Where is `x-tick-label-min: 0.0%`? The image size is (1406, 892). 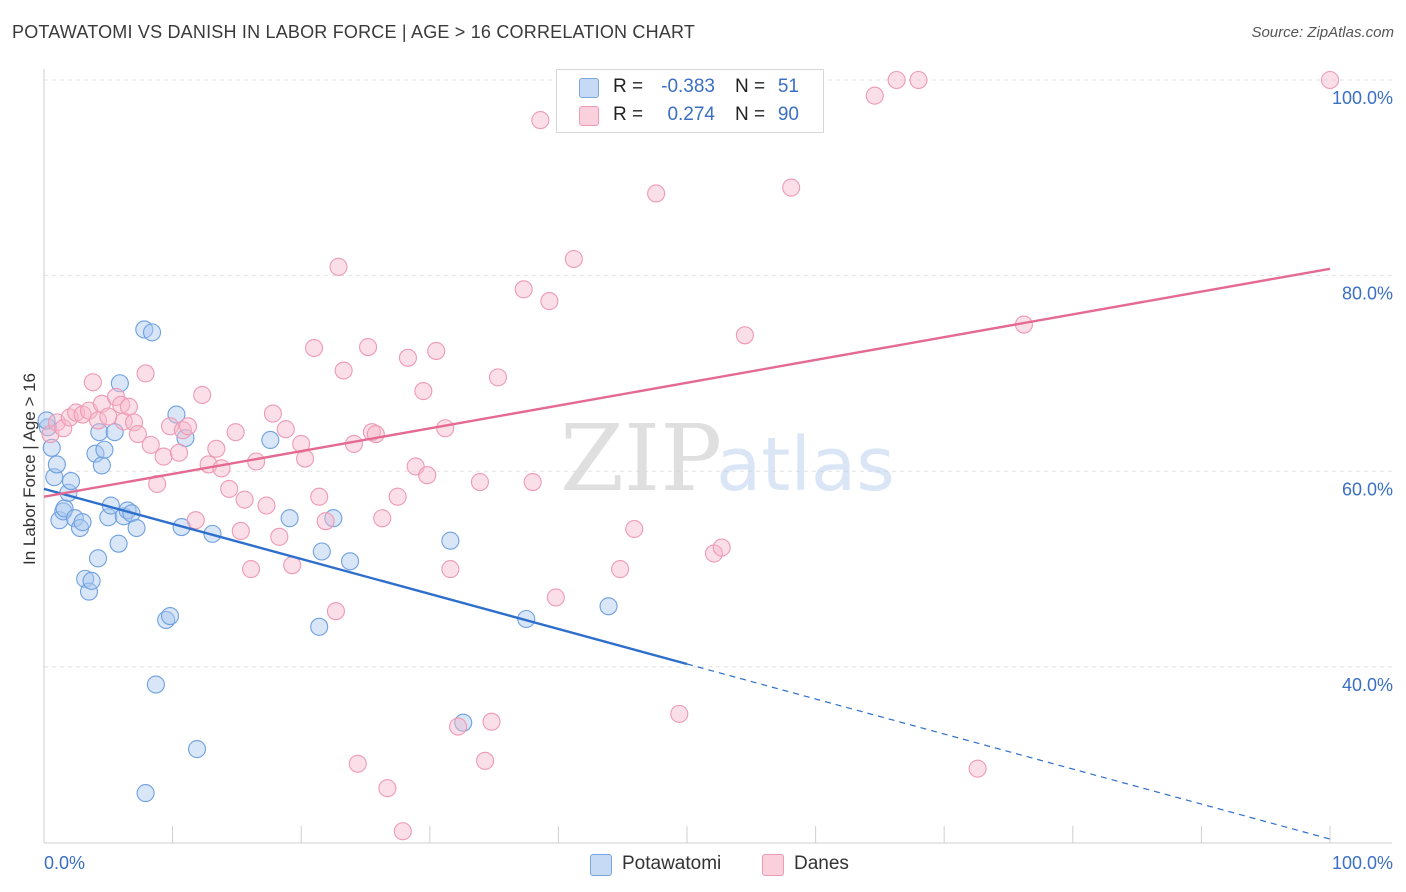
x-tick-label-min: 0.0% is located at coordinates (64, 863).